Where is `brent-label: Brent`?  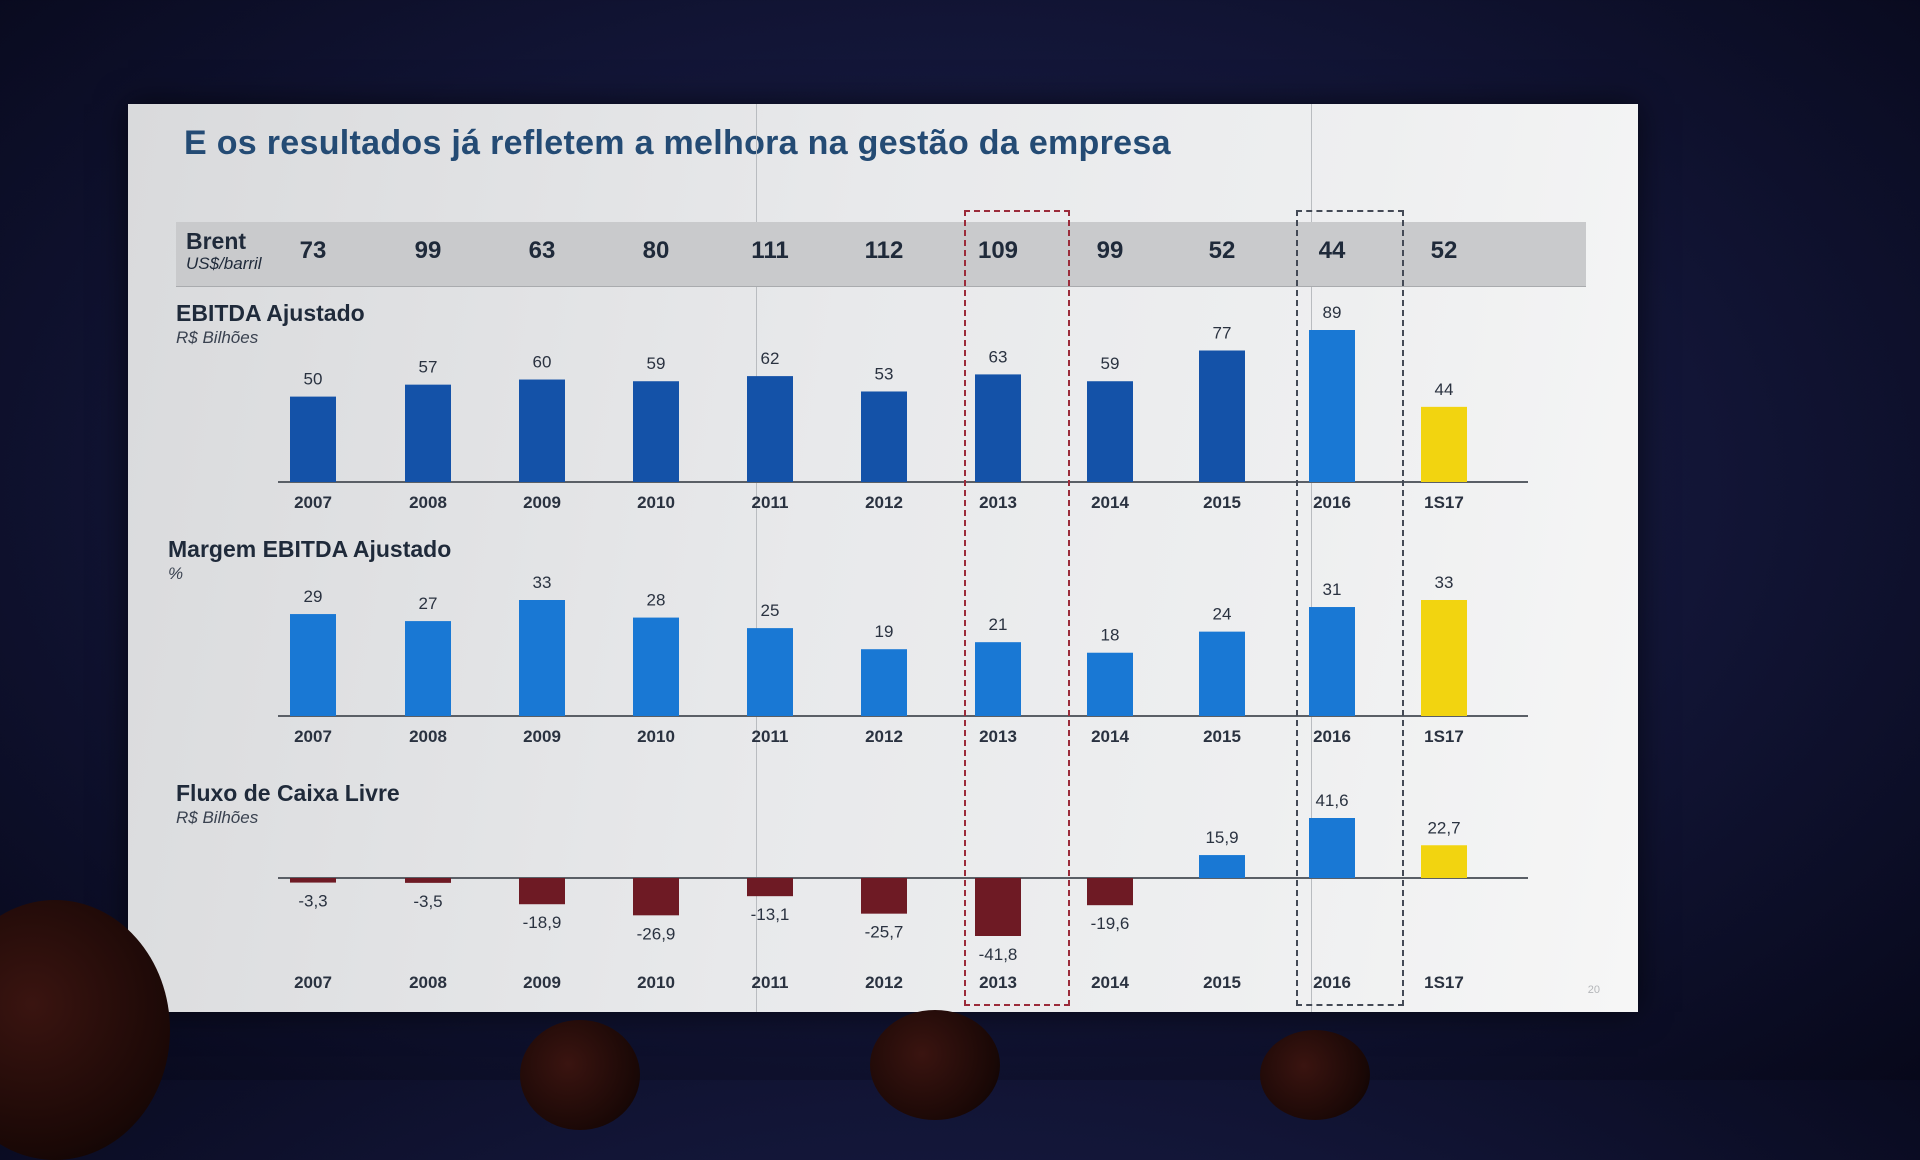 brent-label: Brent is located at coordinates (216, 241).